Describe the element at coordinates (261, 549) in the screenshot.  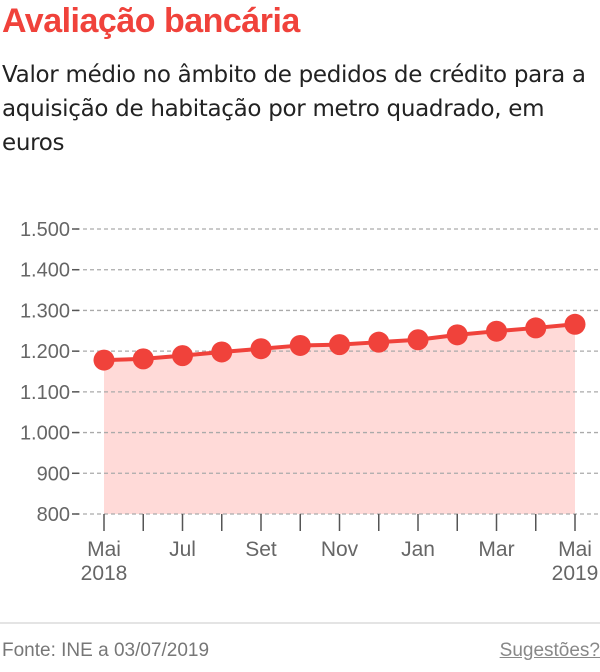
I see `x-tick-label: Set` at that location.